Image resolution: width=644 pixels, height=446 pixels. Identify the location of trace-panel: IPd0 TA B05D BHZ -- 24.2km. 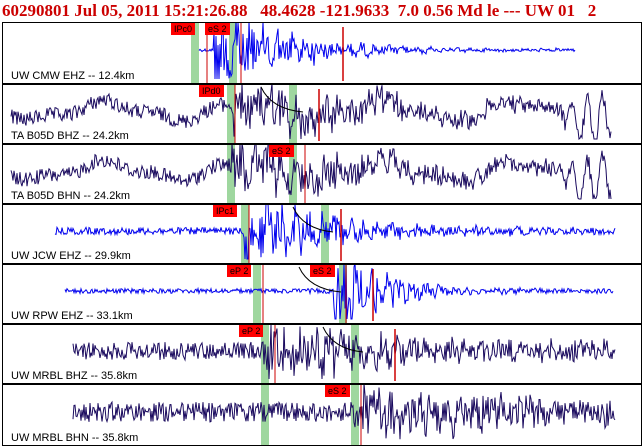
(322, 114).